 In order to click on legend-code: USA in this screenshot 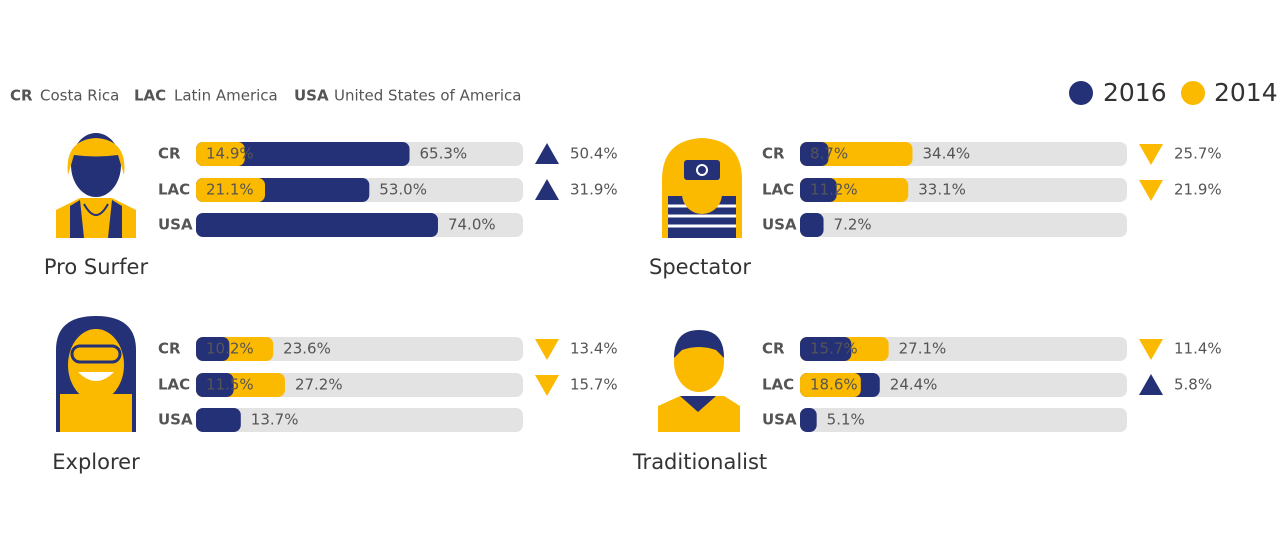, I will do `click(311, 96)`.